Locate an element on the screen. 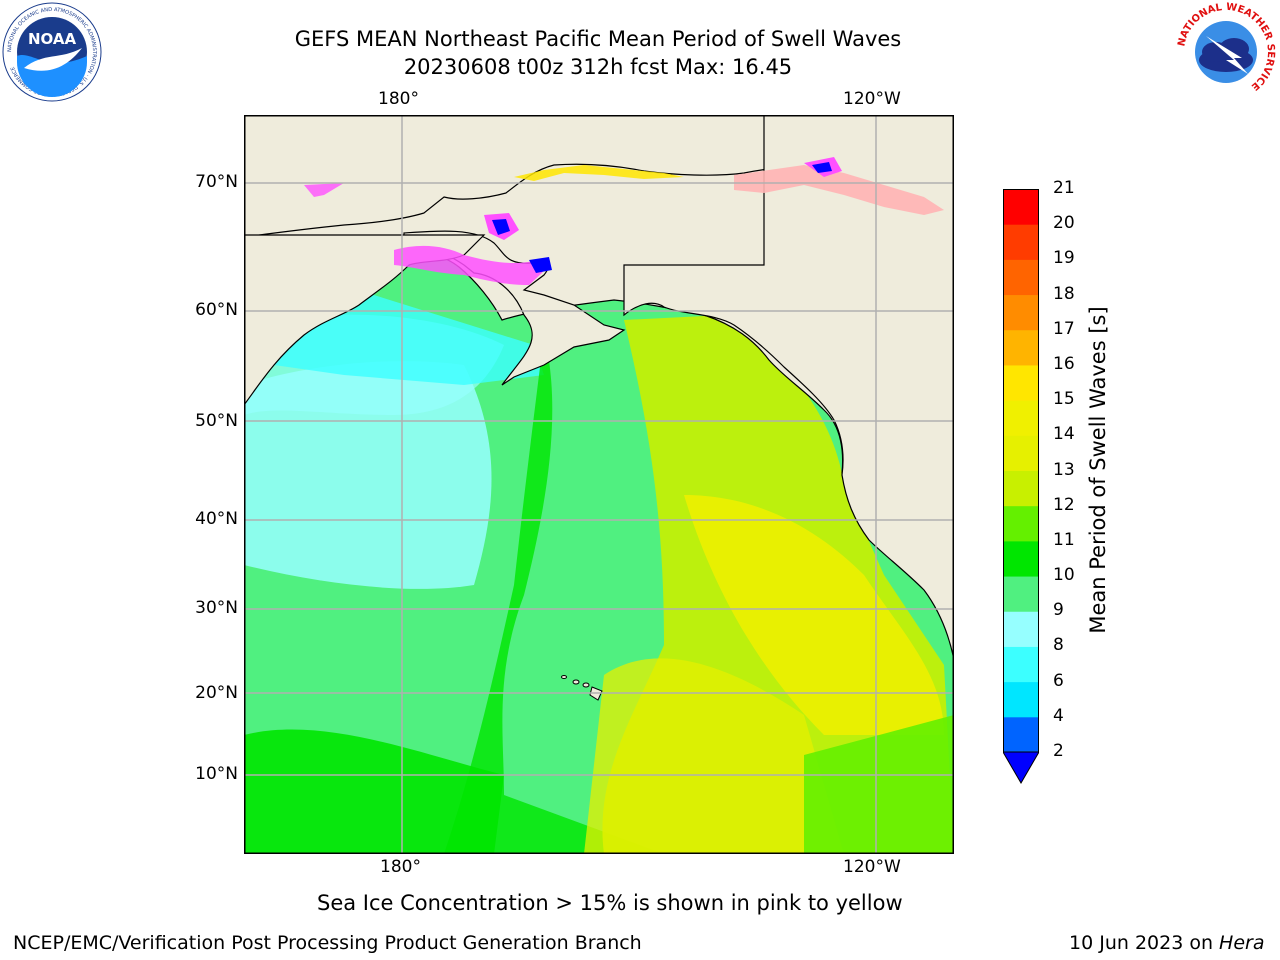 This screenshot has height=960, width=1280. footer-date: 10 Jun 2023 on Hera is located at coordinates (1166, 943).